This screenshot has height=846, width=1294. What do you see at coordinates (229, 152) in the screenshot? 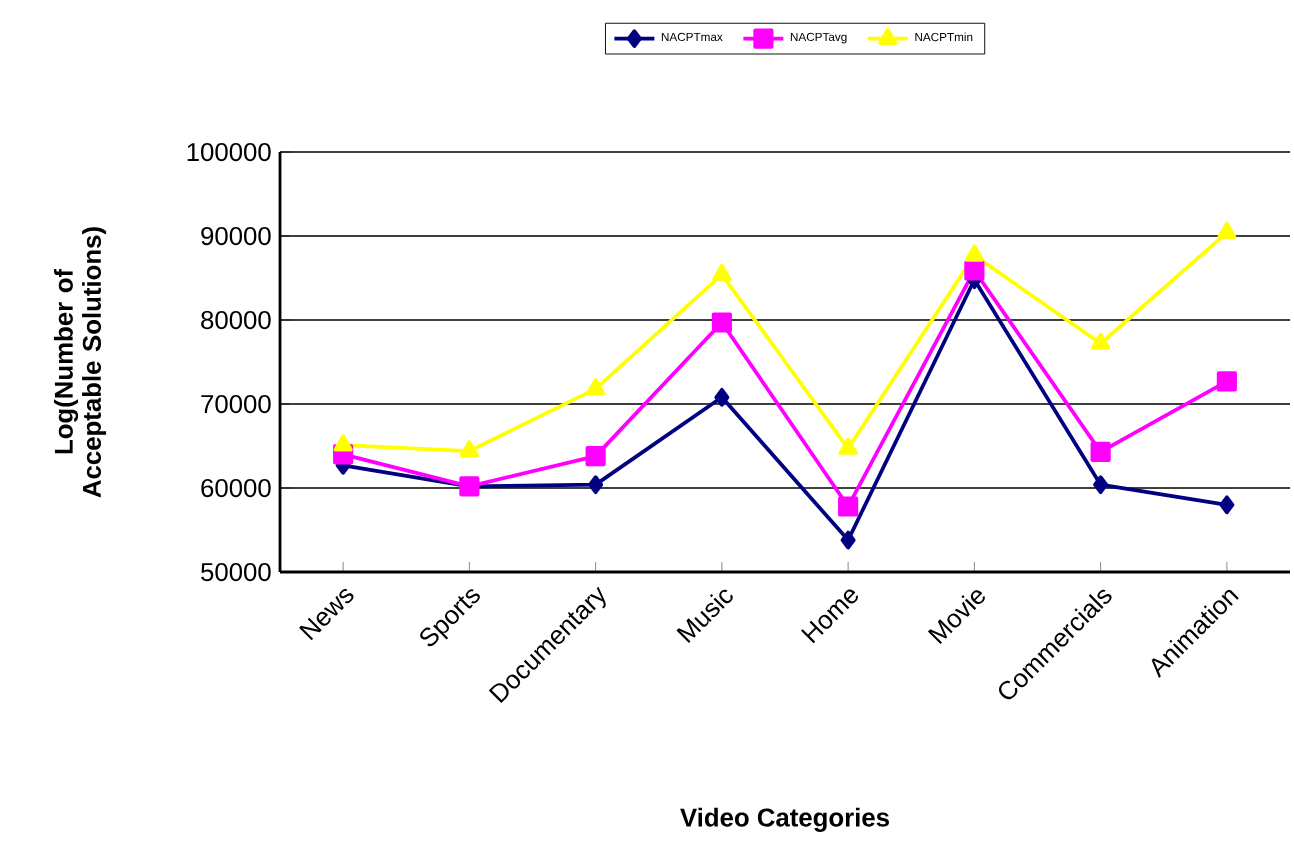
I see `y-tick-label: 100000` at bounding box center [229, 152].